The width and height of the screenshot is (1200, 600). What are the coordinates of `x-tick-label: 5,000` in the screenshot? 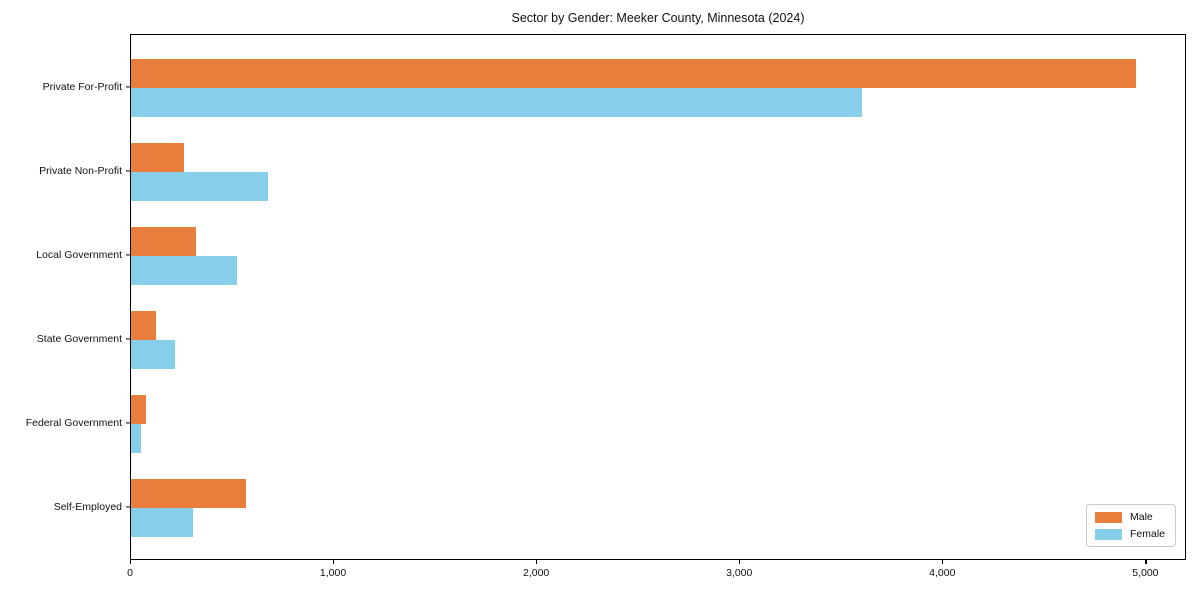 It's located at (1145, 573).